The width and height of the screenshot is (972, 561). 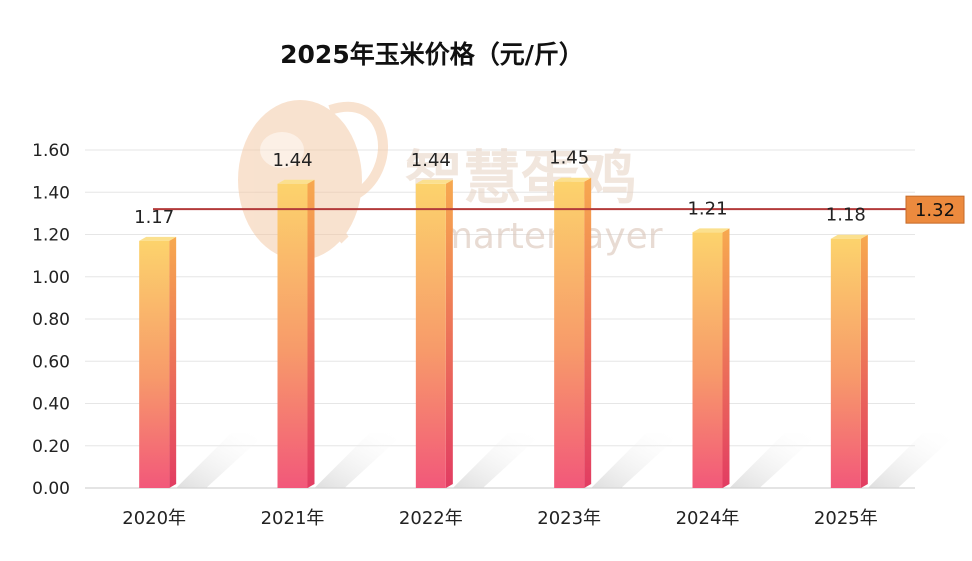 What do you see at coordinates (846, 518) in the screenshot?
I see `x-tick-label: 2025年` at bounding box center [846, 518].